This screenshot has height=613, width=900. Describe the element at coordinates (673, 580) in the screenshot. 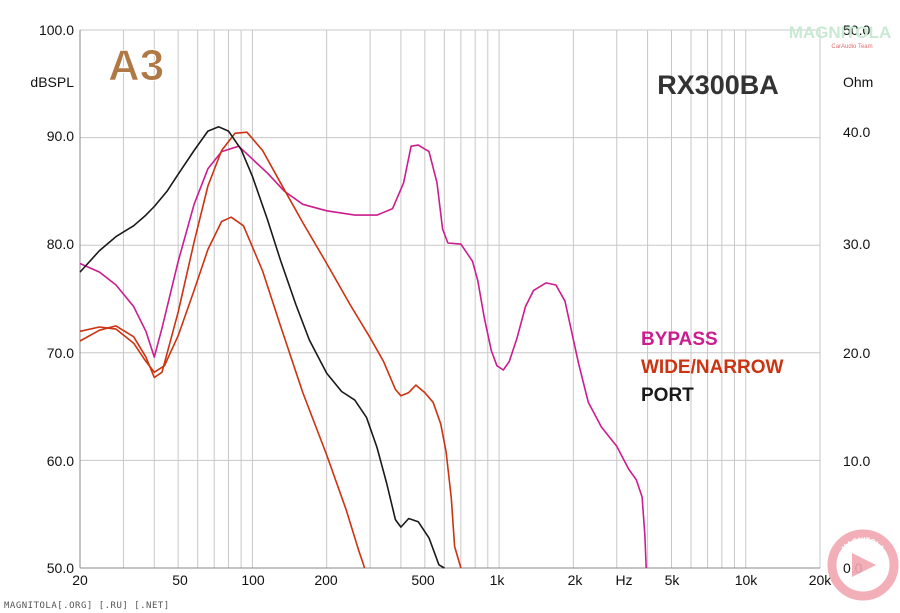

I see `x-tick-5k: 5k` at that location.